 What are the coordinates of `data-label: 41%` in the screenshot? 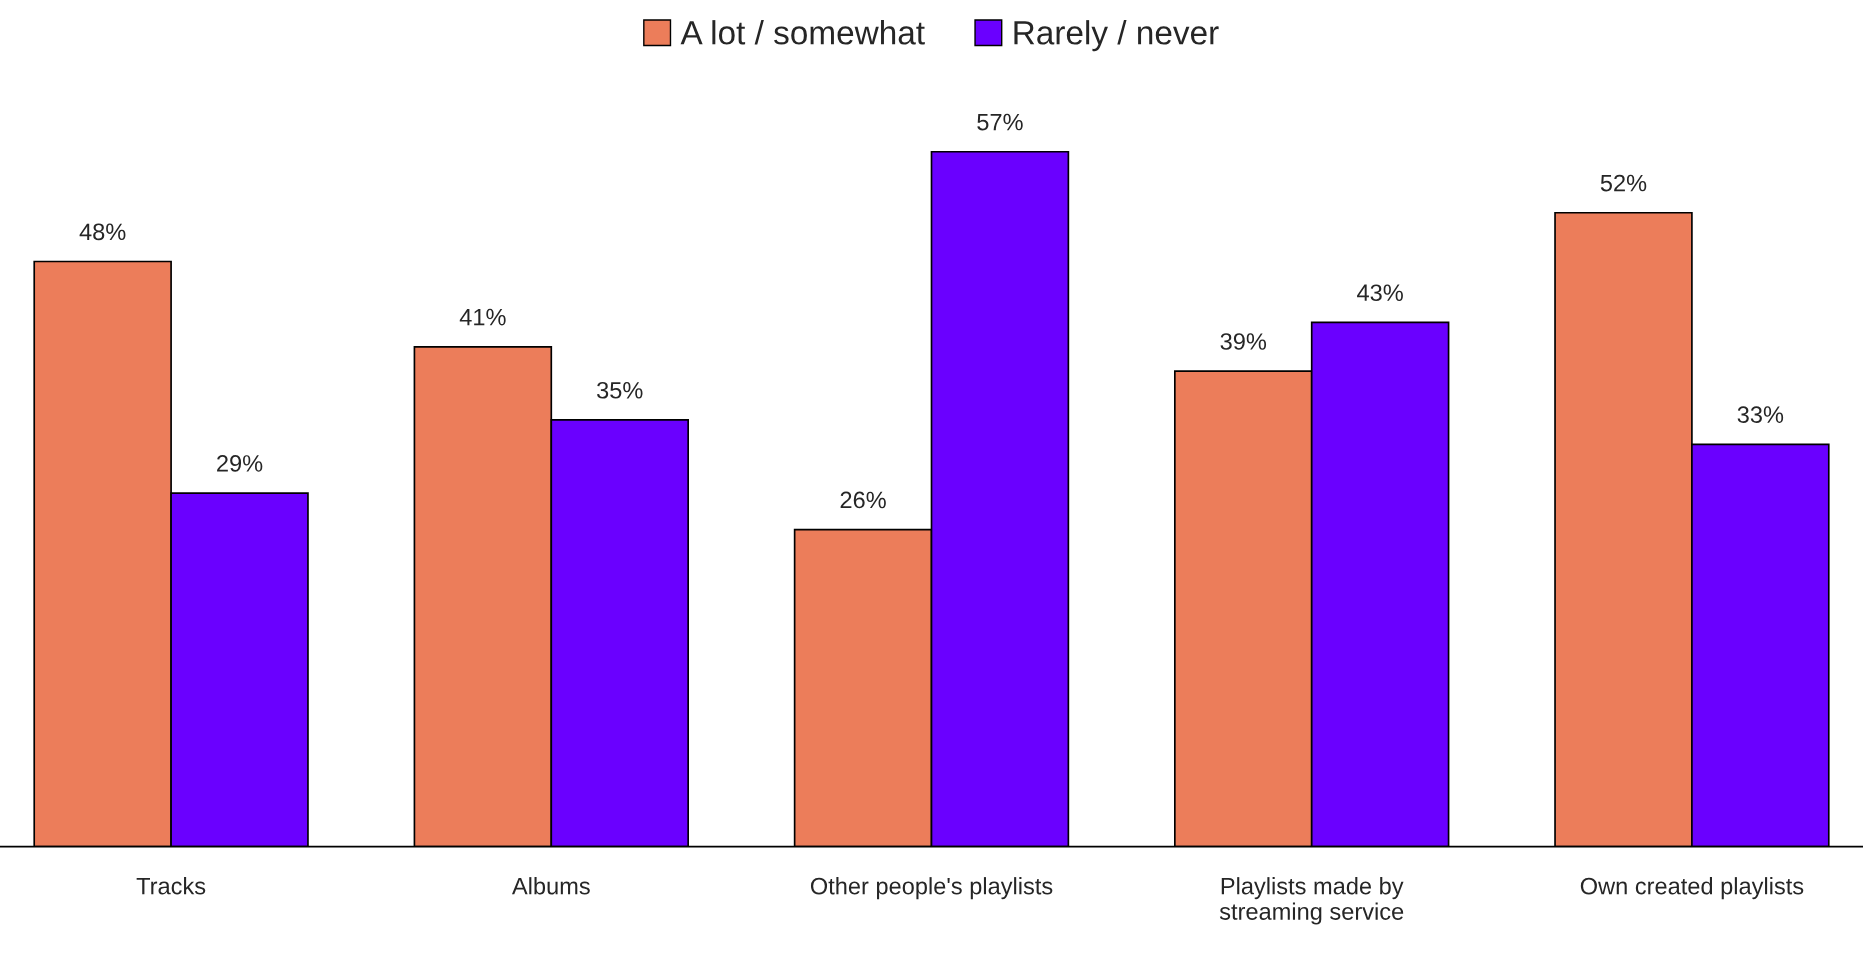 It's located at (482, 317).